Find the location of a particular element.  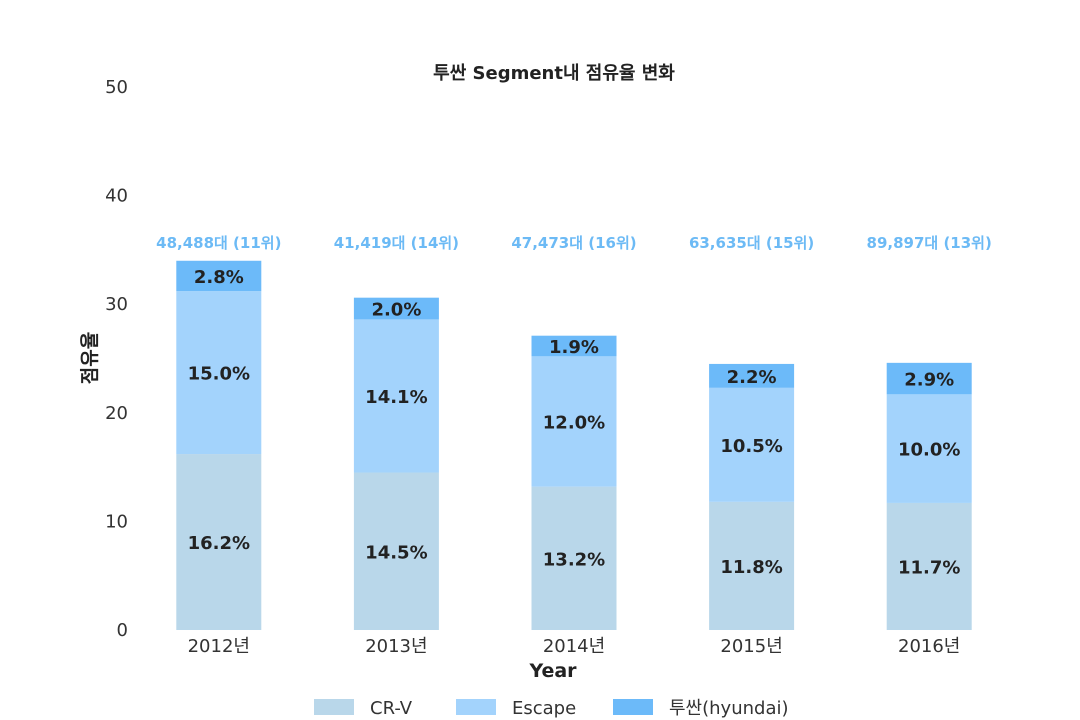

segment-value-label: 2.0% is located at coordinates (396, 310).